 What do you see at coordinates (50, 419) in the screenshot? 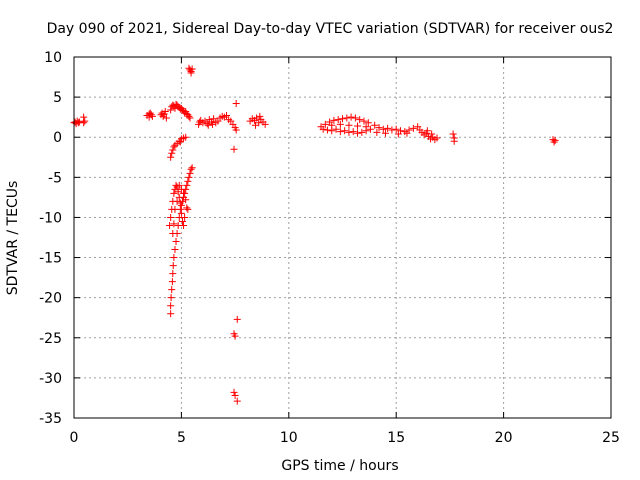
I see `y-tick-label: -35` at bounding box center [50, 419].